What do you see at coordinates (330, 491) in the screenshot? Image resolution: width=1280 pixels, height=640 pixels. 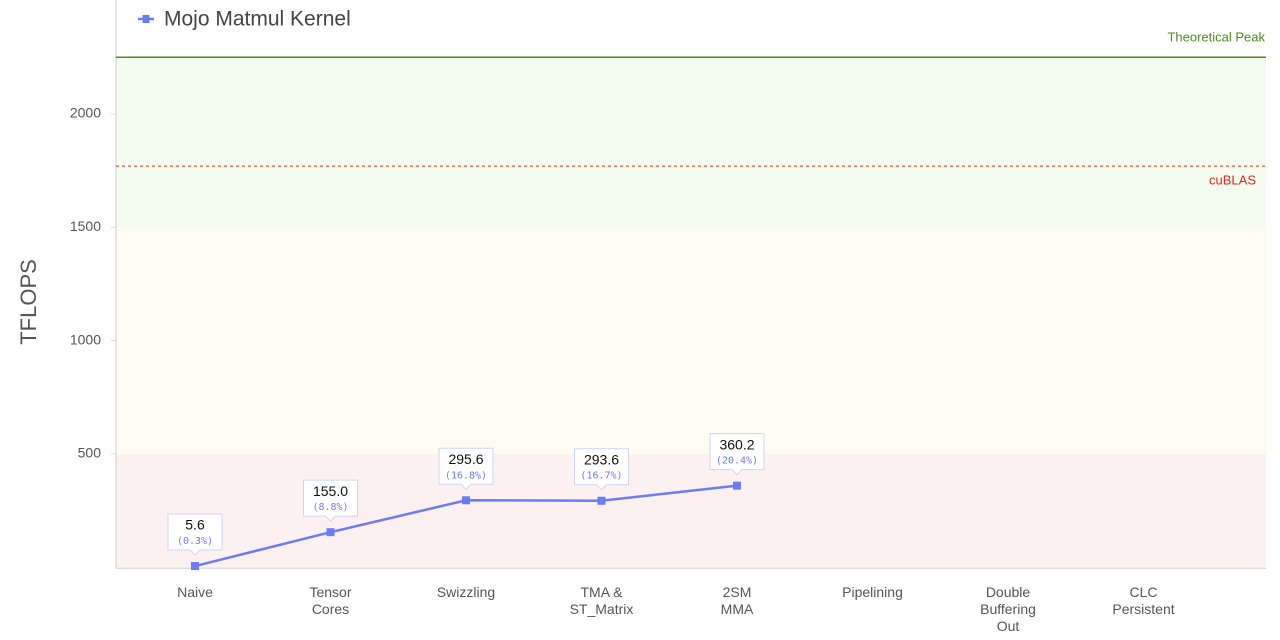 I see `value-label: 155.0` at bounding box center [330, 491].